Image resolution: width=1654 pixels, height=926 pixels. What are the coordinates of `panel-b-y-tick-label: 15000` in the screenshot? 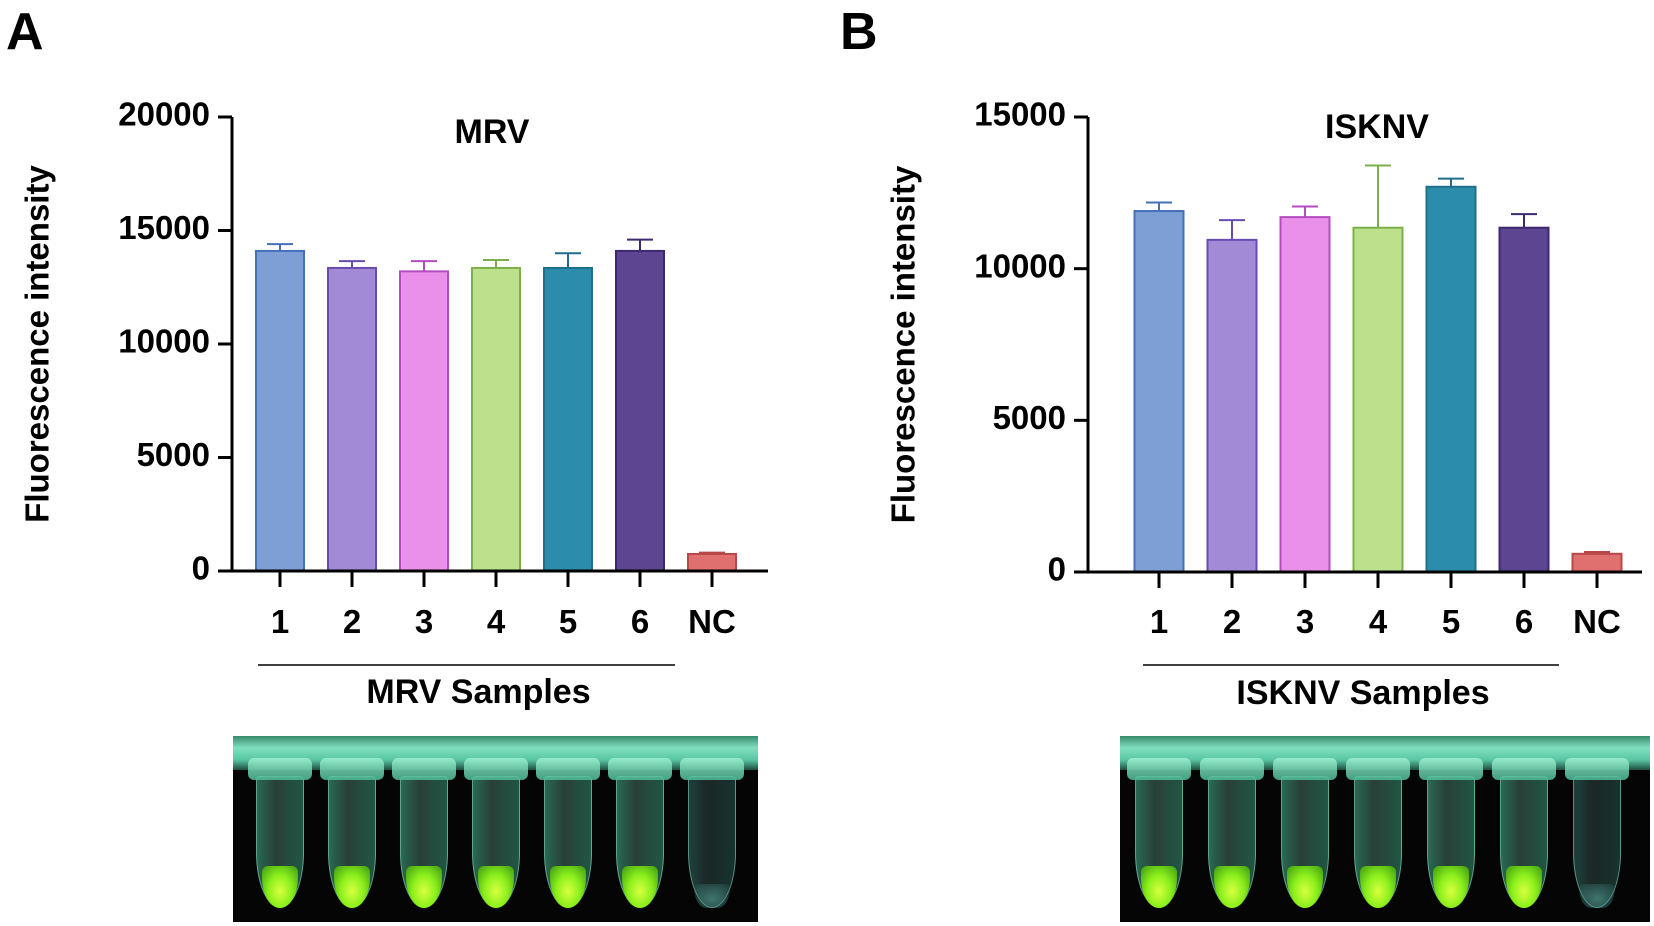 It's located at (1020, 114).